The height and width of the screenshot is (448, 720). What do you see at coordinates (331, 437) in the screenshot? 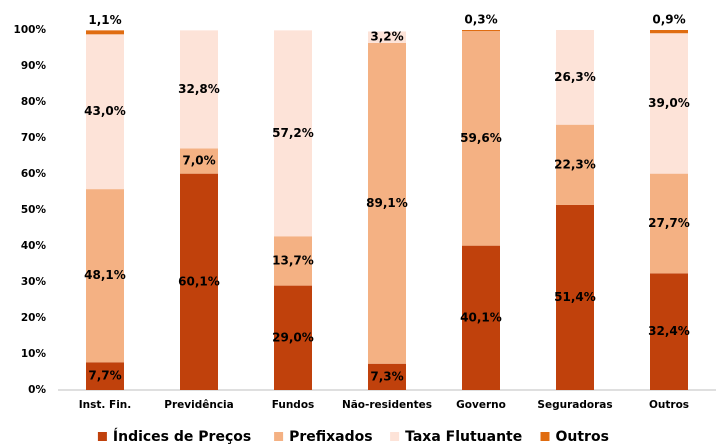
I see `legend-label: Prefixados` at bounding box center [331, 437].